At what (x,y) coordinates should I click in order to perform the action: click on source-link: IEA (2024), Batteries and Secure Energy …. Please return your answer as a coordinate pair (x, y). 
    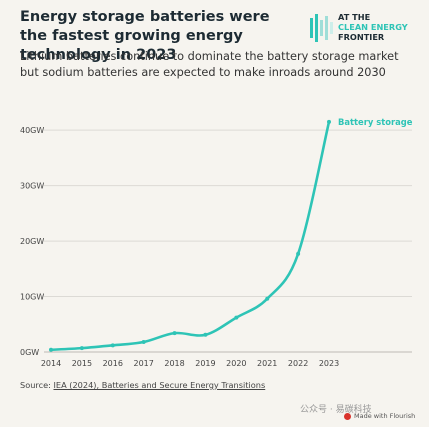
    Looking at the image, I should click on (159, 385).